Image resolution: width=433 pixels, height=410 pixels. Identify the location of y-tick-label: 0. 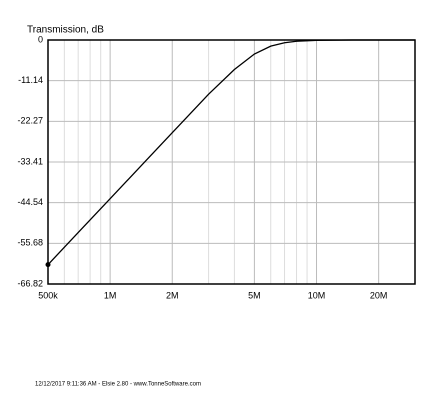
(40, 39).